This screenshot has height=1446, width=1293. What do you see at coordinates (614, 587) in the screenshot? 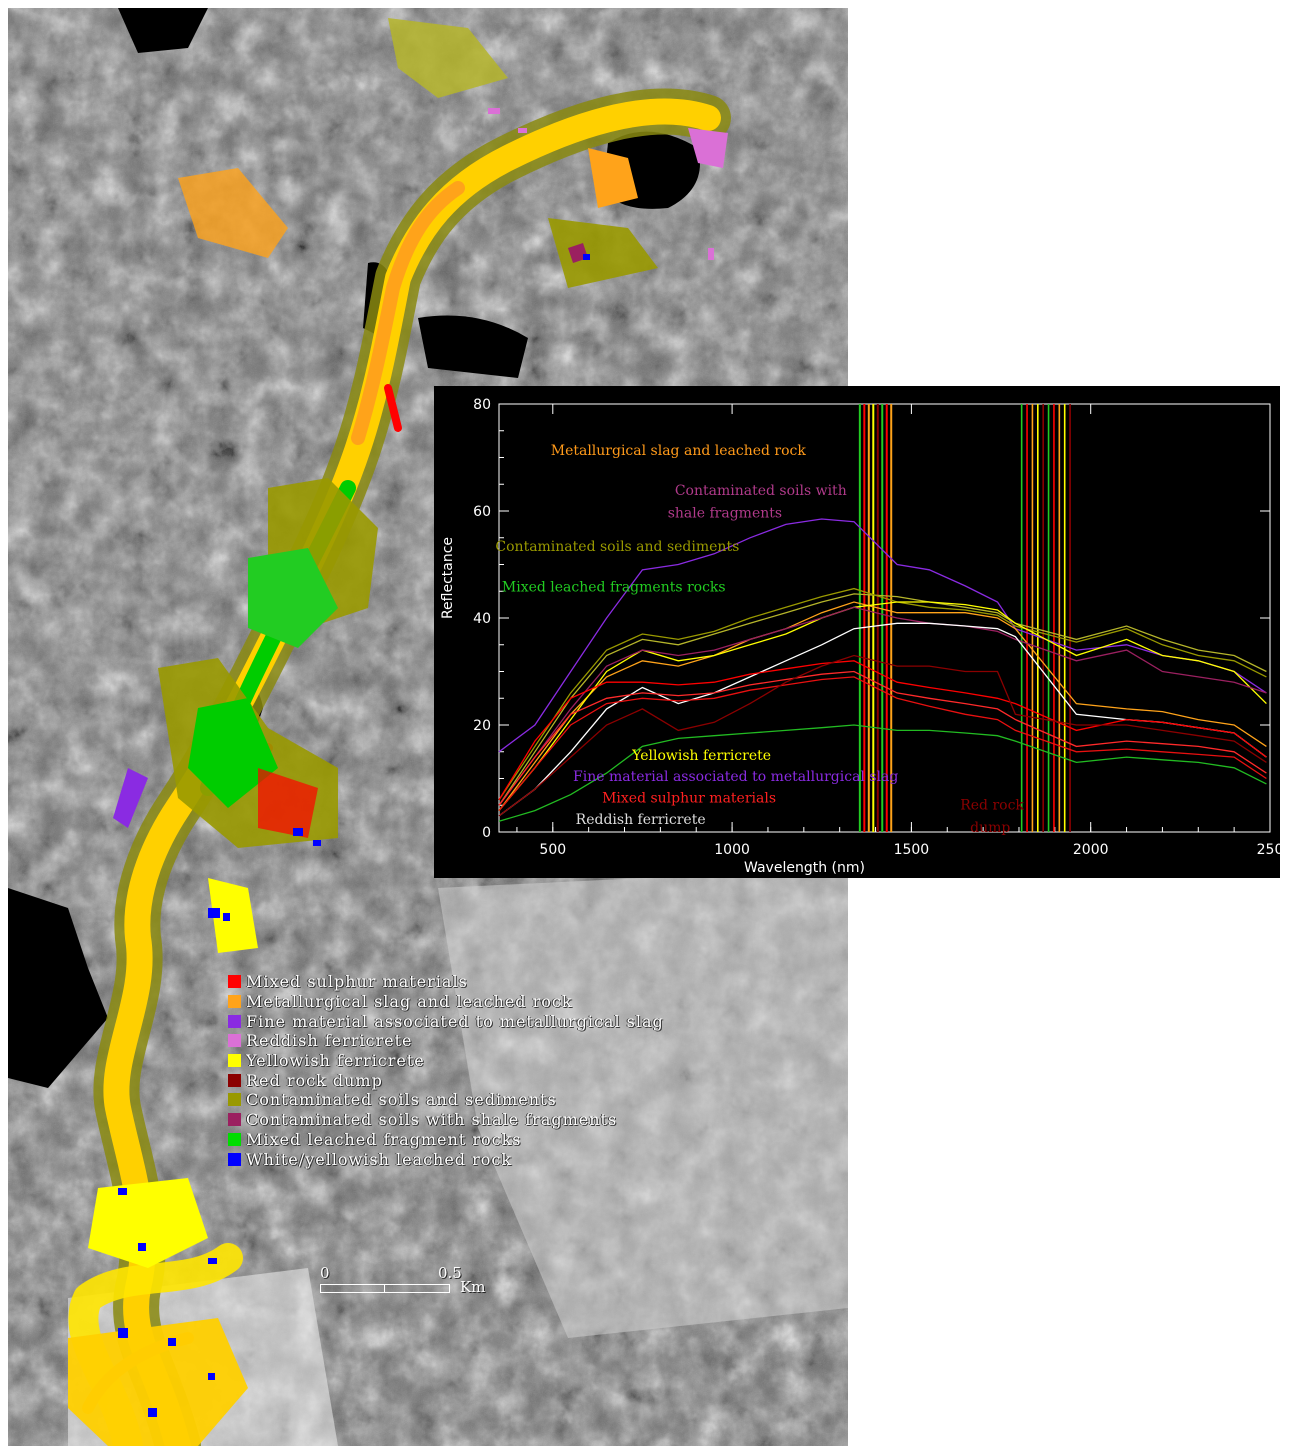
I see `chart-annotation: Mixed leached fragments rocks` at bounding box center [614, 587].